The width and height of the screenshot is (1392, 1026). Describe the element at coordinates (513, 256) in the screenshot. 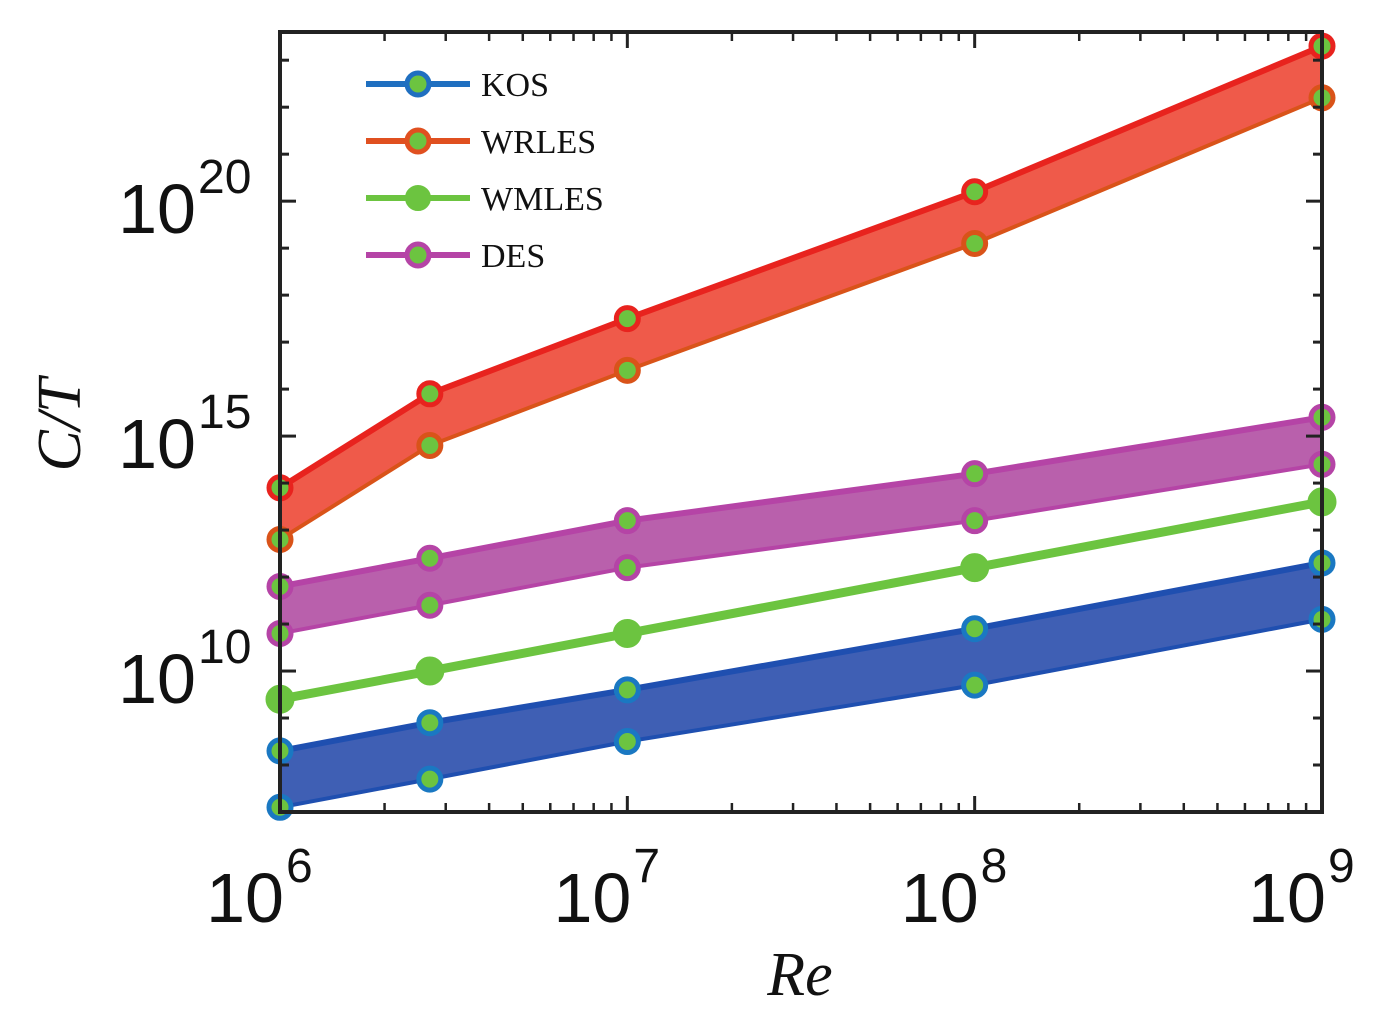

I see `legend-label: DES` at that location.